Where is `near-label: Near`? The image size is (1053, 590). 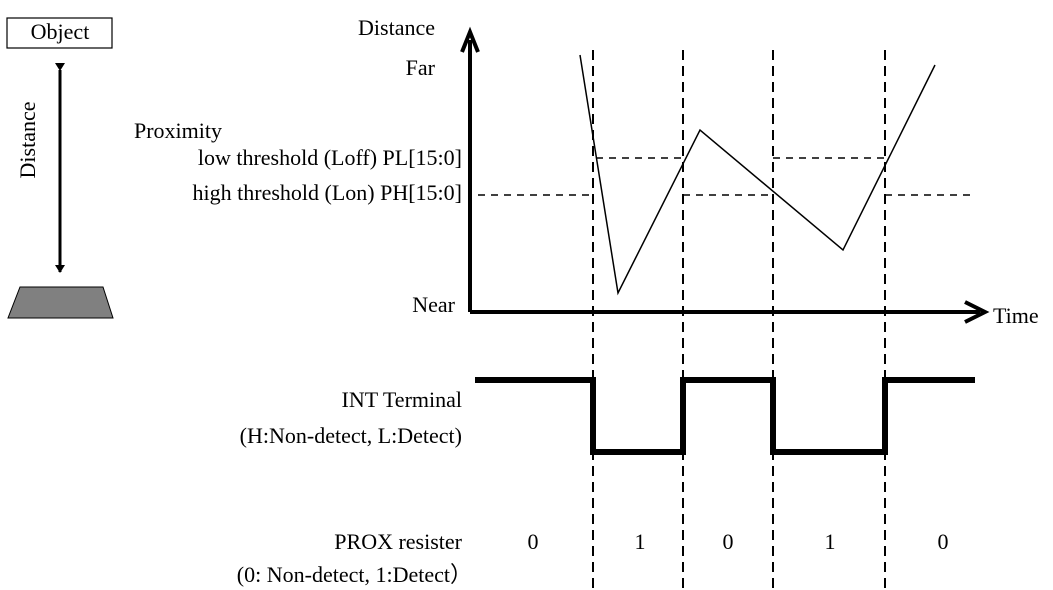
near-label: Near is located at coordinates (433, 304).